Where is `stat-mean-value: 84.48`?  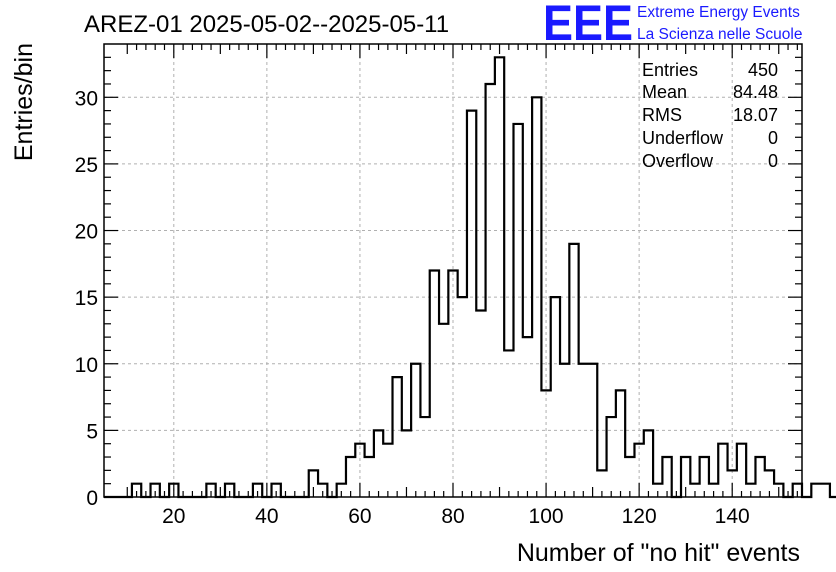 stat-mean-value: 84.48 is located at coordinates (755, 92).